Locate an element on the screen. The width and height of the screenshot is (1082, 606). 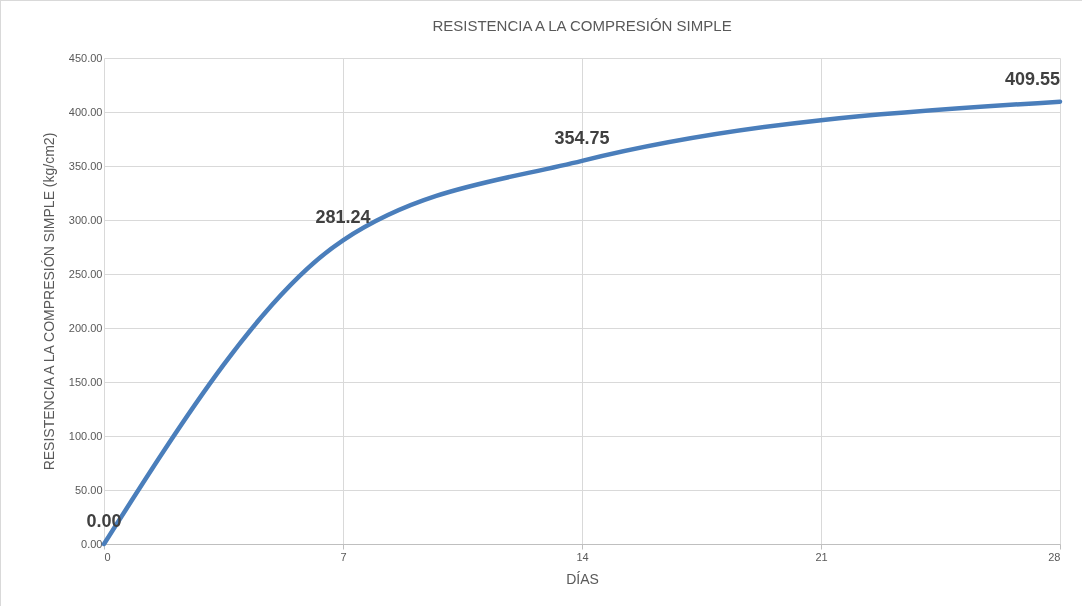
x-tick-label: 28 is located at coordinates (1054, 556).